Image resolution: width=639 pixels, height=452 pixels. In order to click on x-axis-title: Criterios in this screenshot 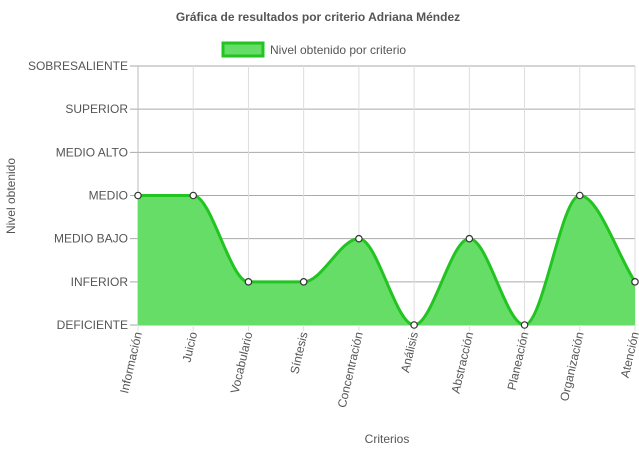, I will do `click(387, 439)`.